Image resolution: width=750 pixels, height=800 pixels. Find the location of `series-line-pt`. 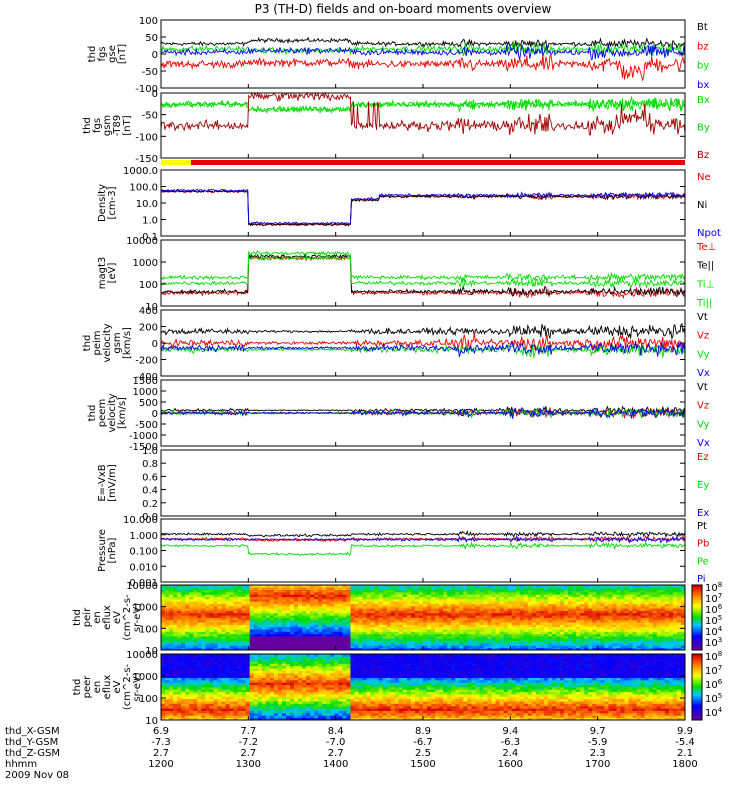

series-line-pt is located at coordinates (423, 534).